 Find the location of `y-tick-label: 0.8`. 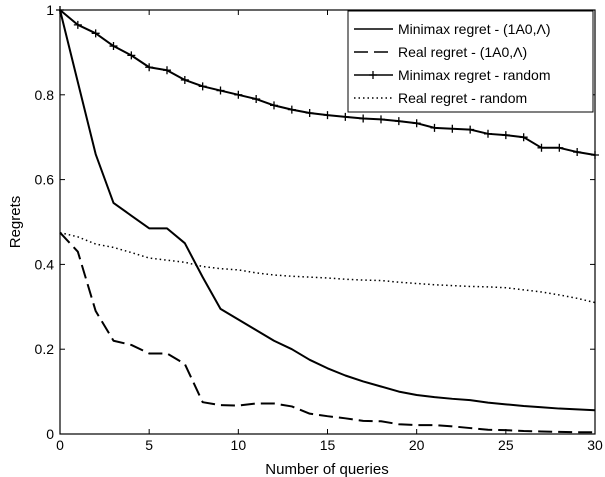

y-tick-label: 0.8 is located at coordinates (45, 95).